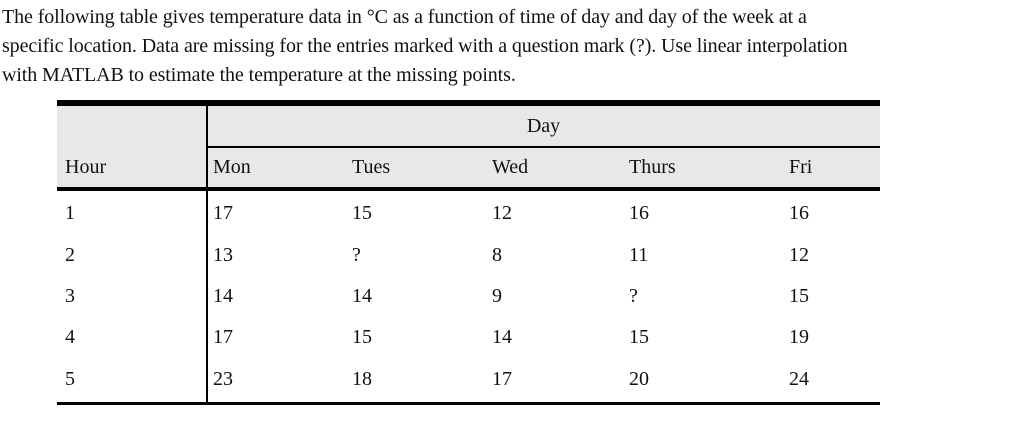 The height and width of the screenshot is (436, 1024). I want to click on hour-column-divider, so click(207, 254).